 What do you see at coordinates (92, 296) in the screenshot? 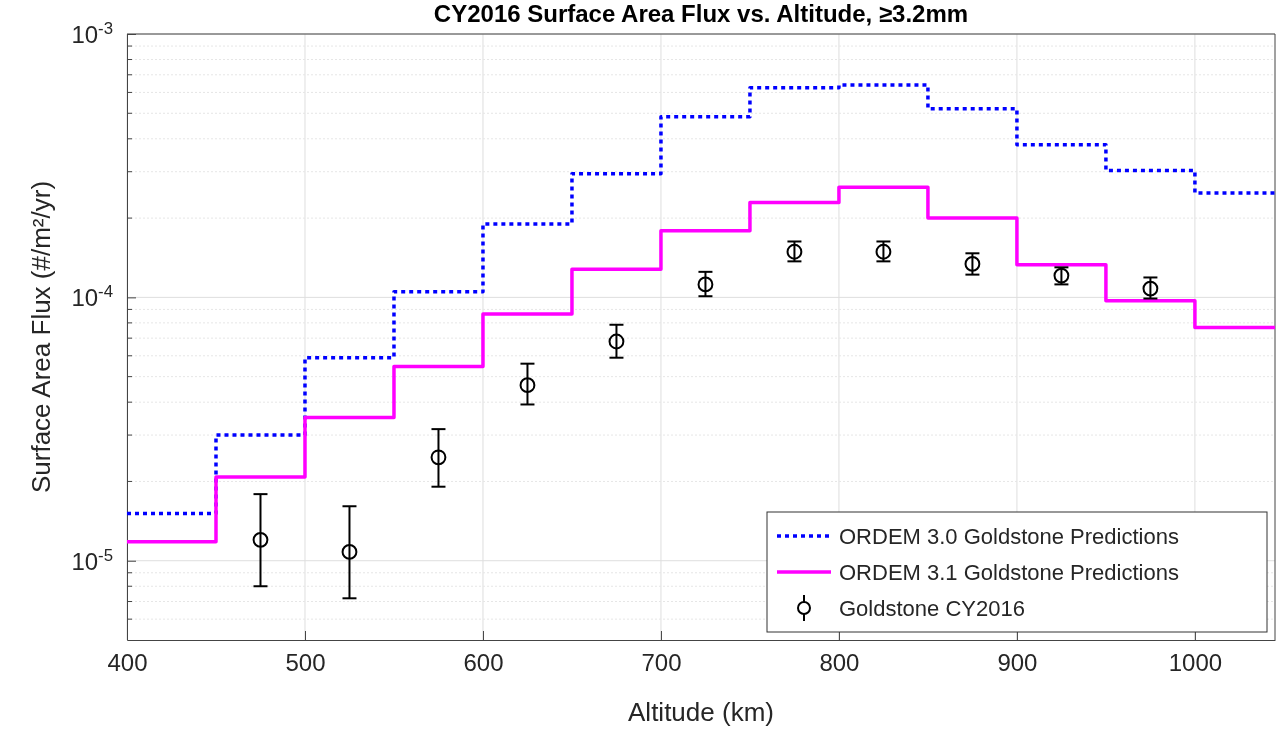
I see `y-tick-label: 10$^{-4}$` at bounding box center [92, 296].